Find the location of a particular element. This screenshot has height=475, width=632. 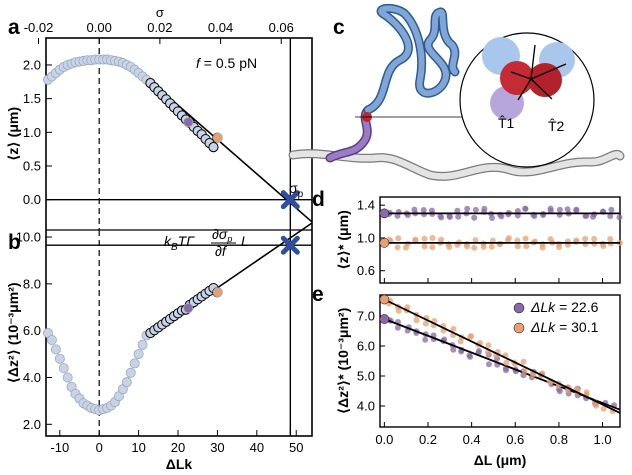

legend-marker-e is located at coordinates (519, 328).